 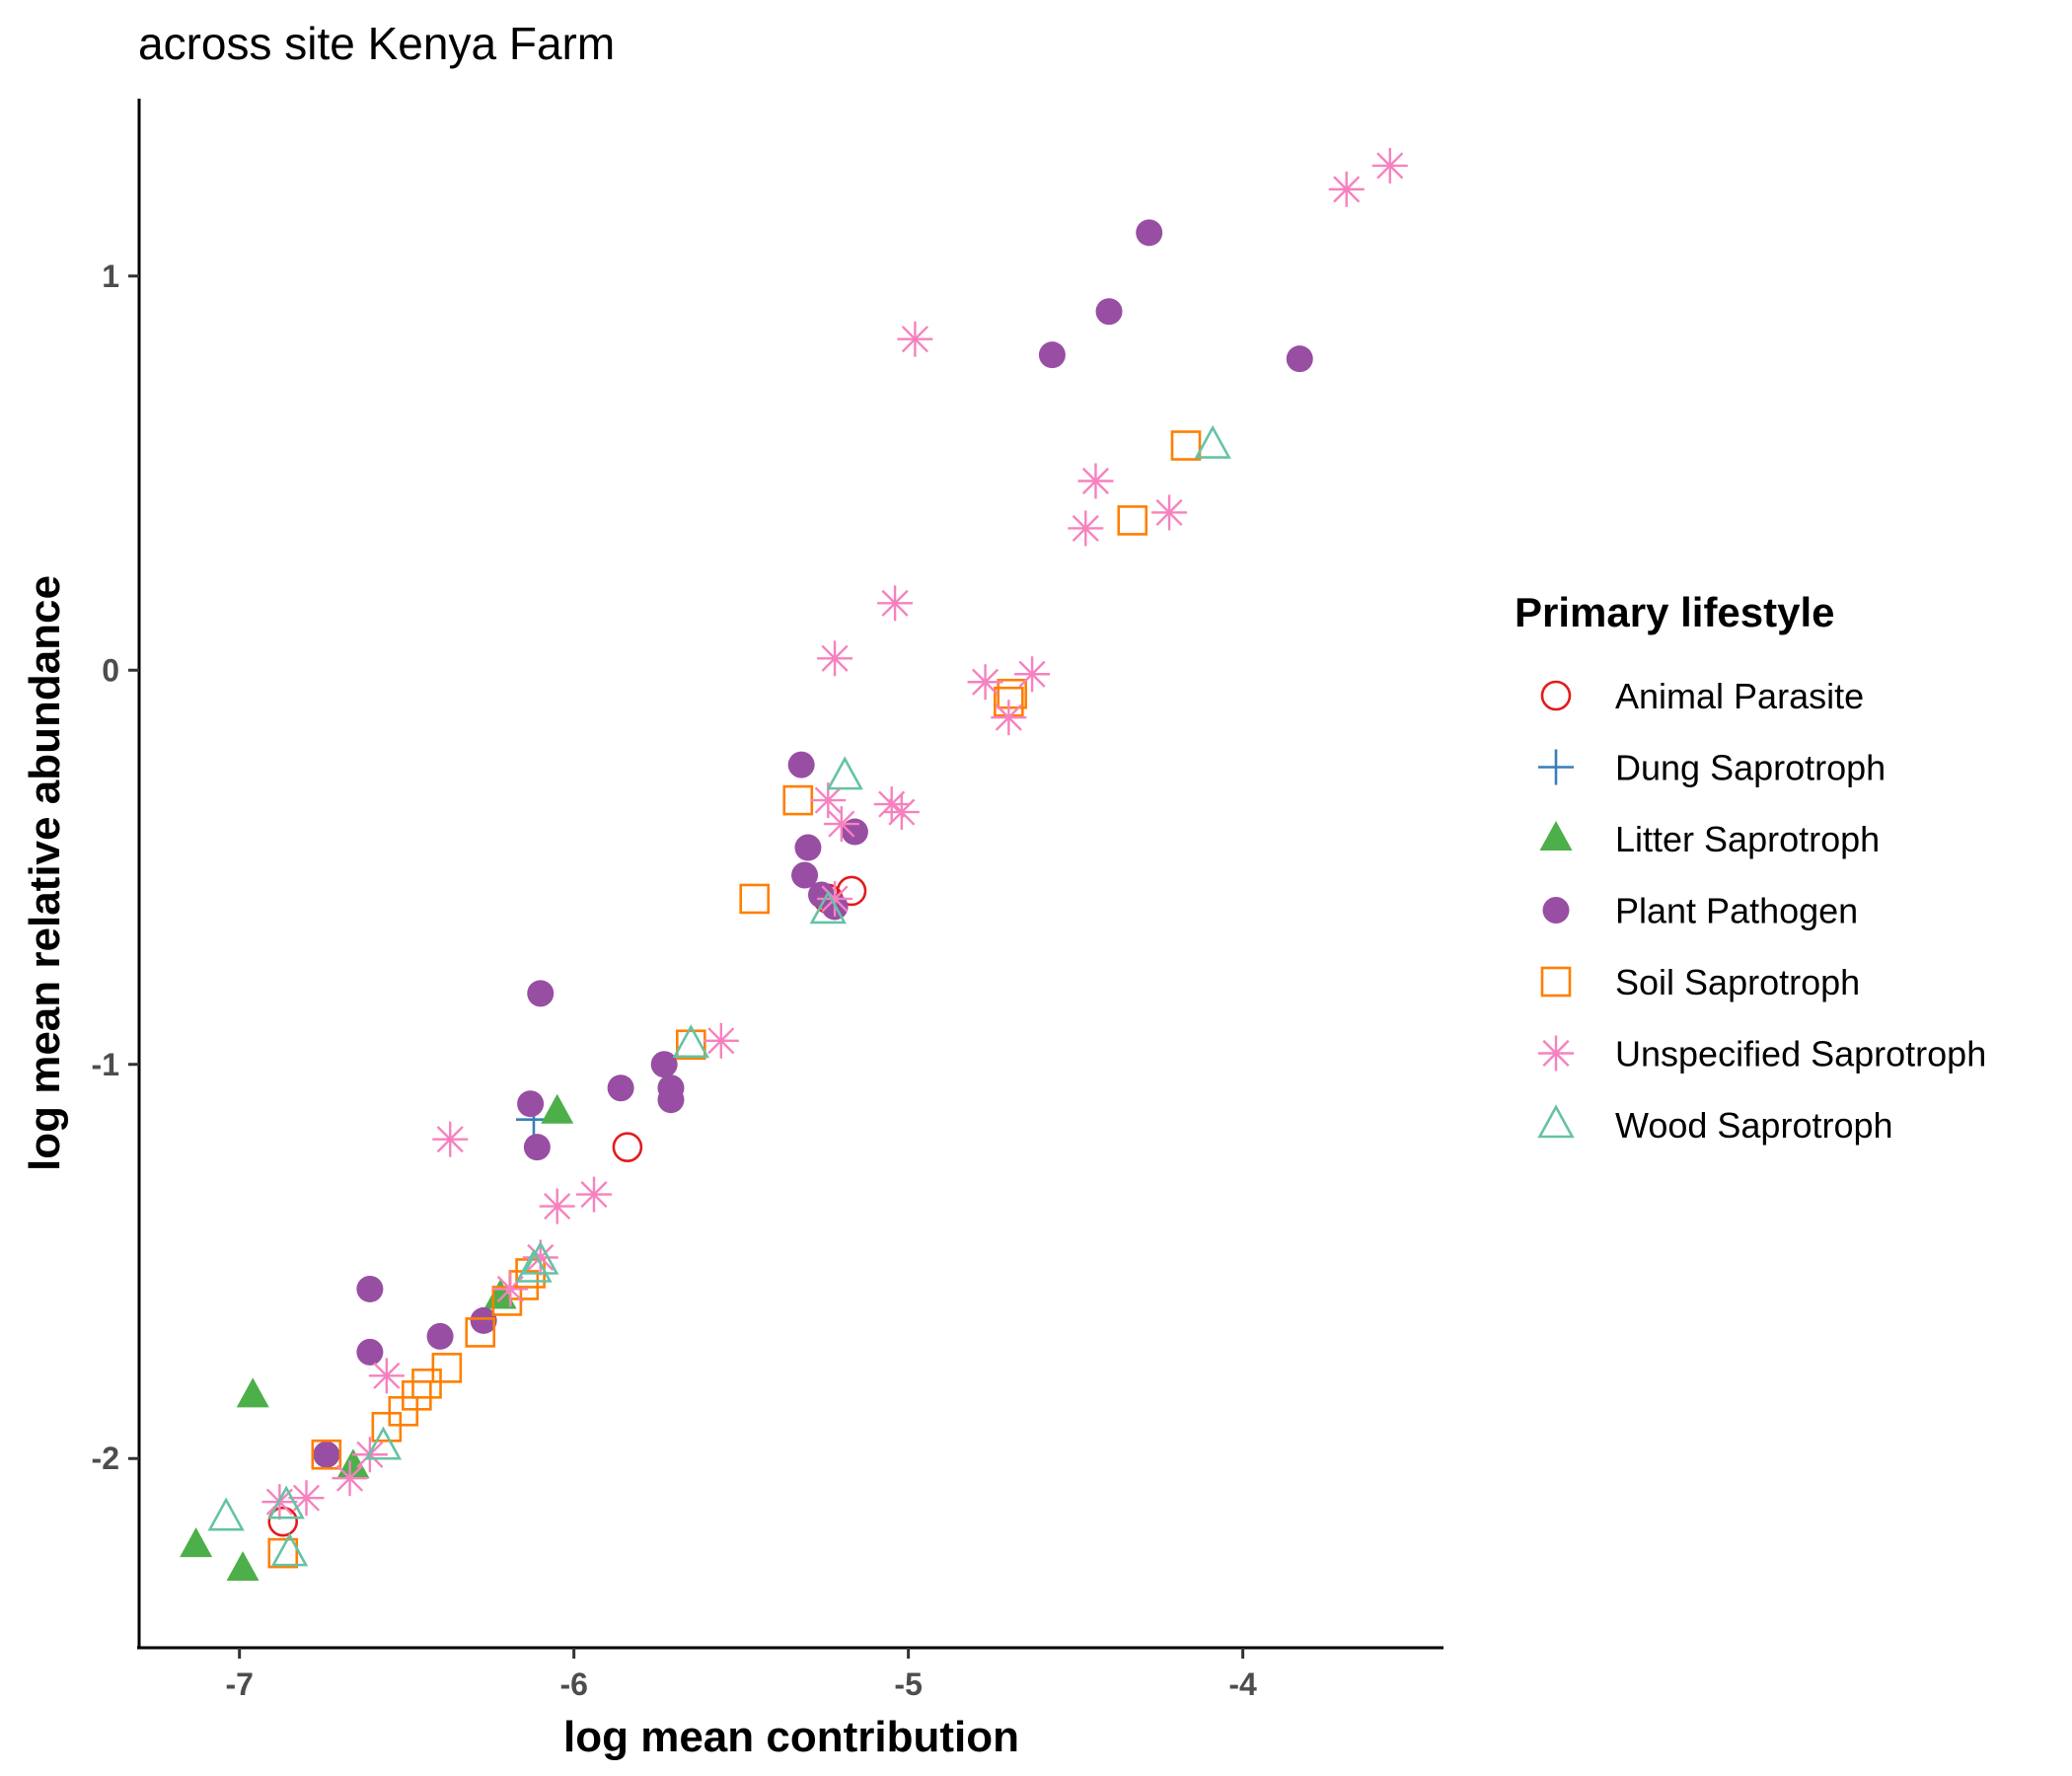 What do you see at coordinates (377, 43) in the screenshot?
I see `chart-title: across site Kenya Farm` at bounding box center [377, 43].